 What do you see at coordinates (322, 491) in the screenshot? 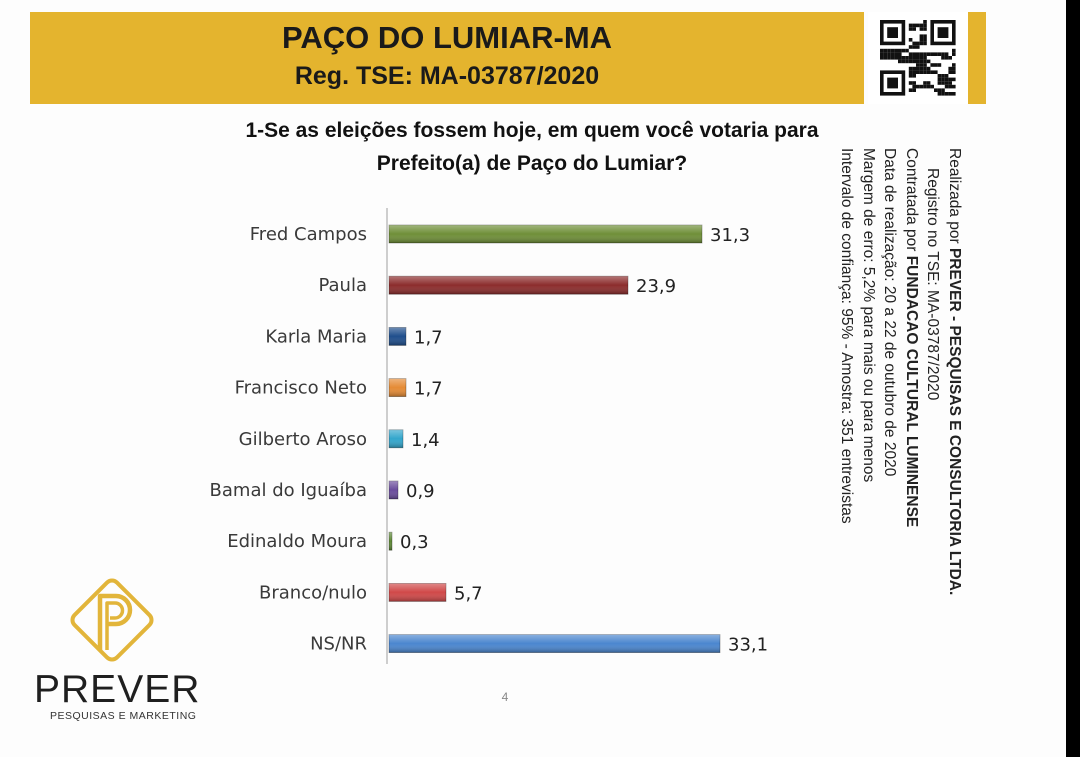
I see `bar-group: Bamal do Iguaíba 0,9` at bounding box center [322, 491].